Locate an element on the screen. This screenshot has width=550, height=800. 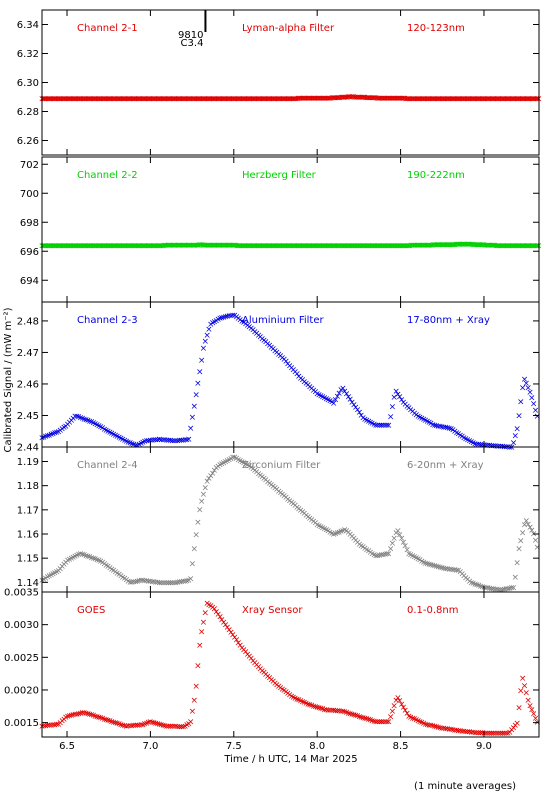
y-tick-label: 0.0025 is located at coordinates (21, 658).